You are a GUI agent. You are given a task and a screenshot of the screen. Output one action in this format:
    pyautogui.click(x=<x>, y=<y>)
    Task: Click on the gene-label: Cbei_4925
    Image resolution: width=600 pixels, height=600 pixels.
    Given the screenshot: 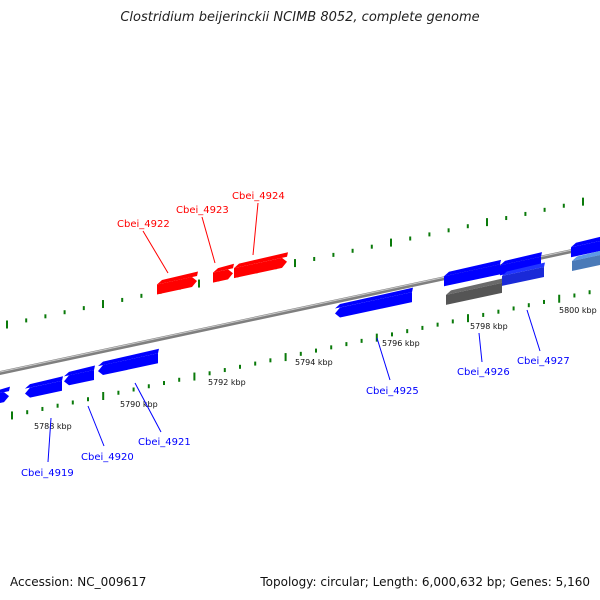 What is the action you would take?
    pyautogui.click(x=392, y=391)
    